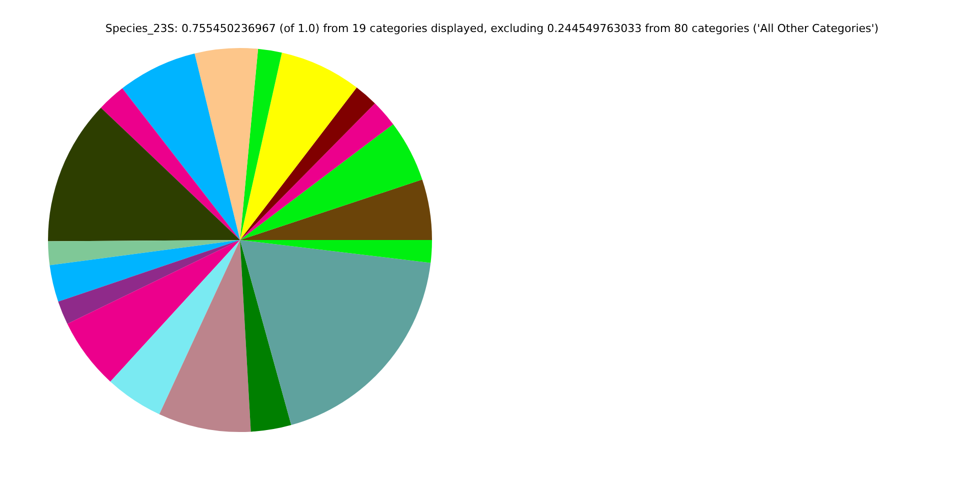  I want to click on text: Species_23S: 0.755450236967 (of 1.0) from 19 categories displayed, excluding 0.244549763033 from 80 categories ('All Other Categories'), so click(492, 28).